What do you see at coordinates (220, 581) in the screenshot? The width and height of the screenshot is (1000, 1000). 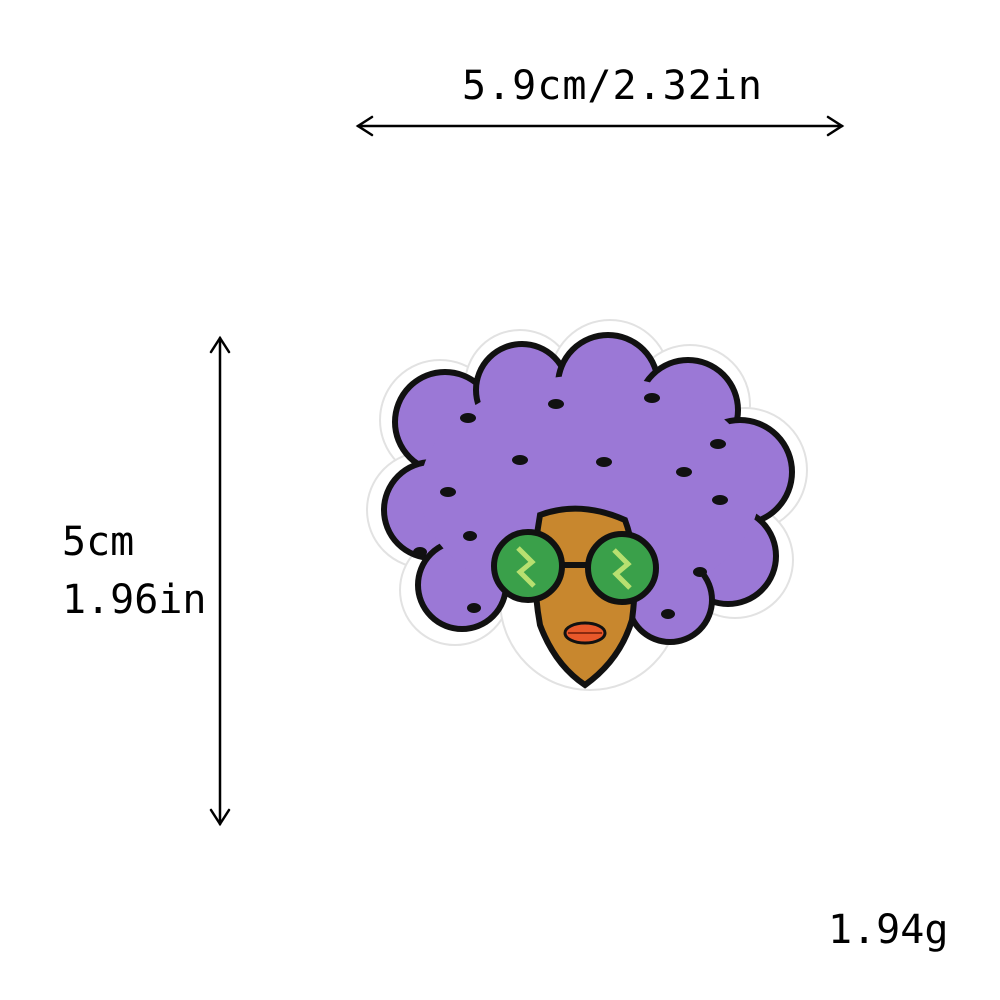 I see `height-arrow` at bounding box center [220, 581].